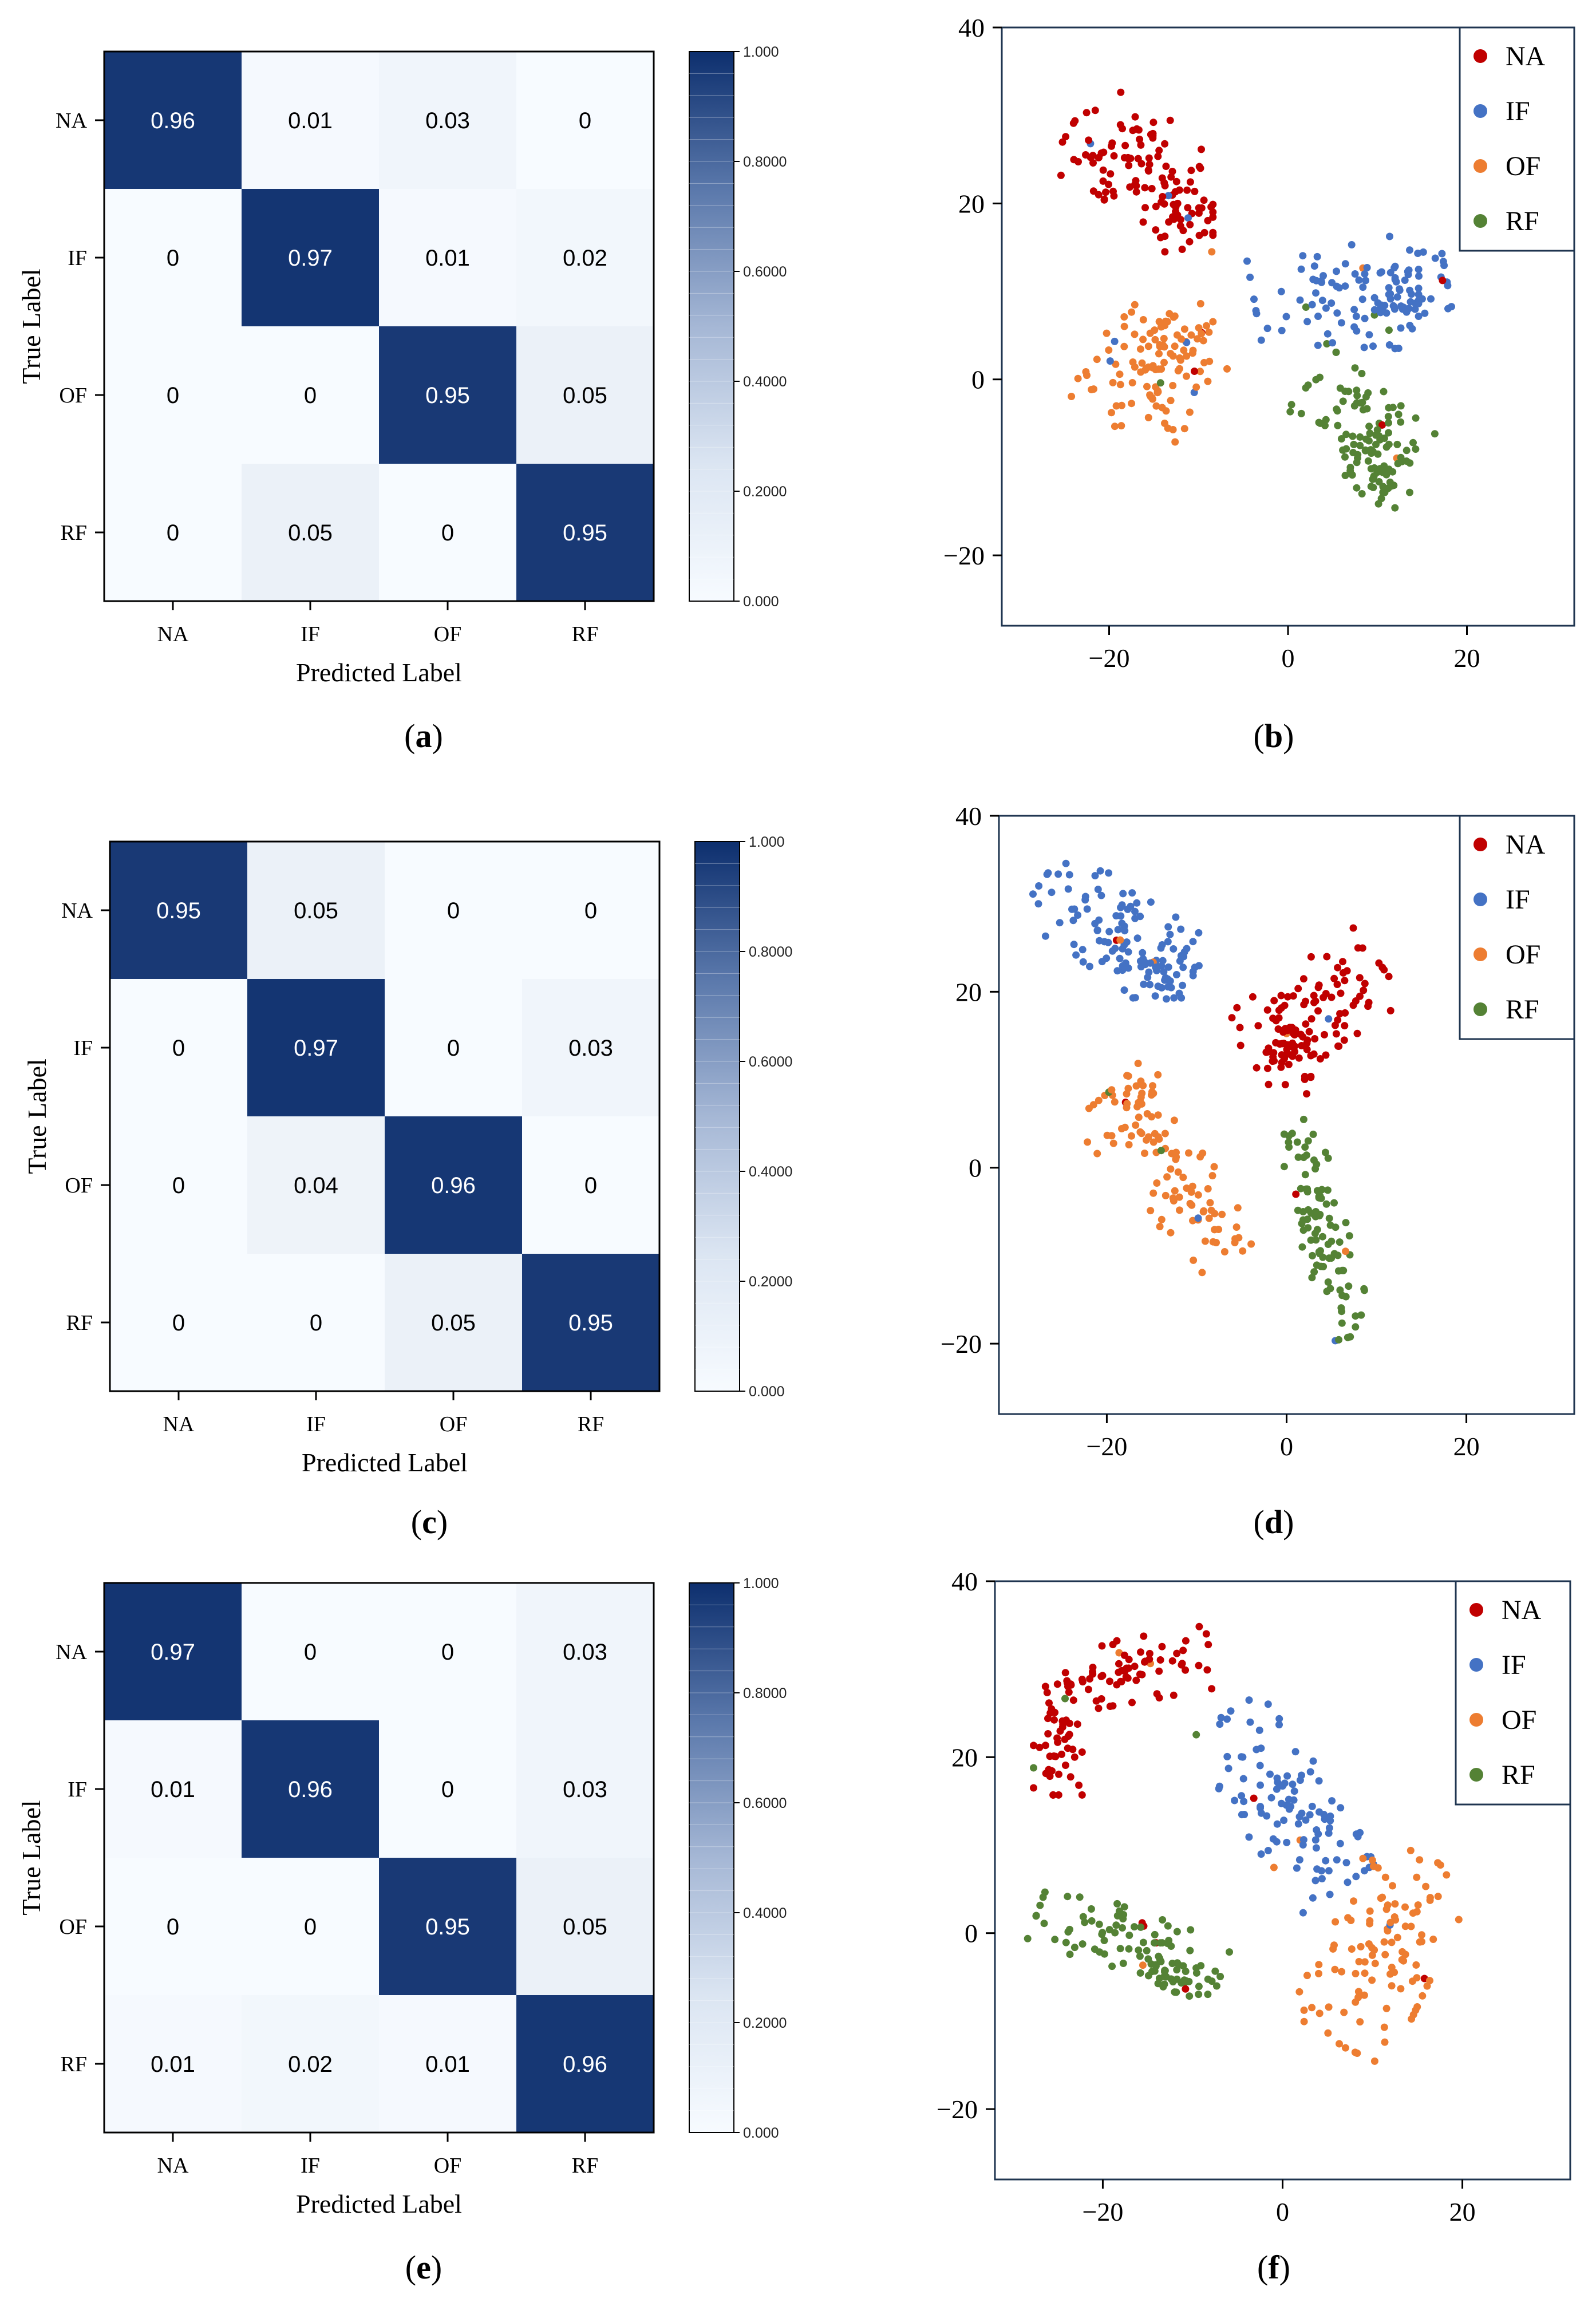 This screenshot has width=1596, height=2314. I want to click on colorbar-tick-label: 0.6000, so click(765, 272).